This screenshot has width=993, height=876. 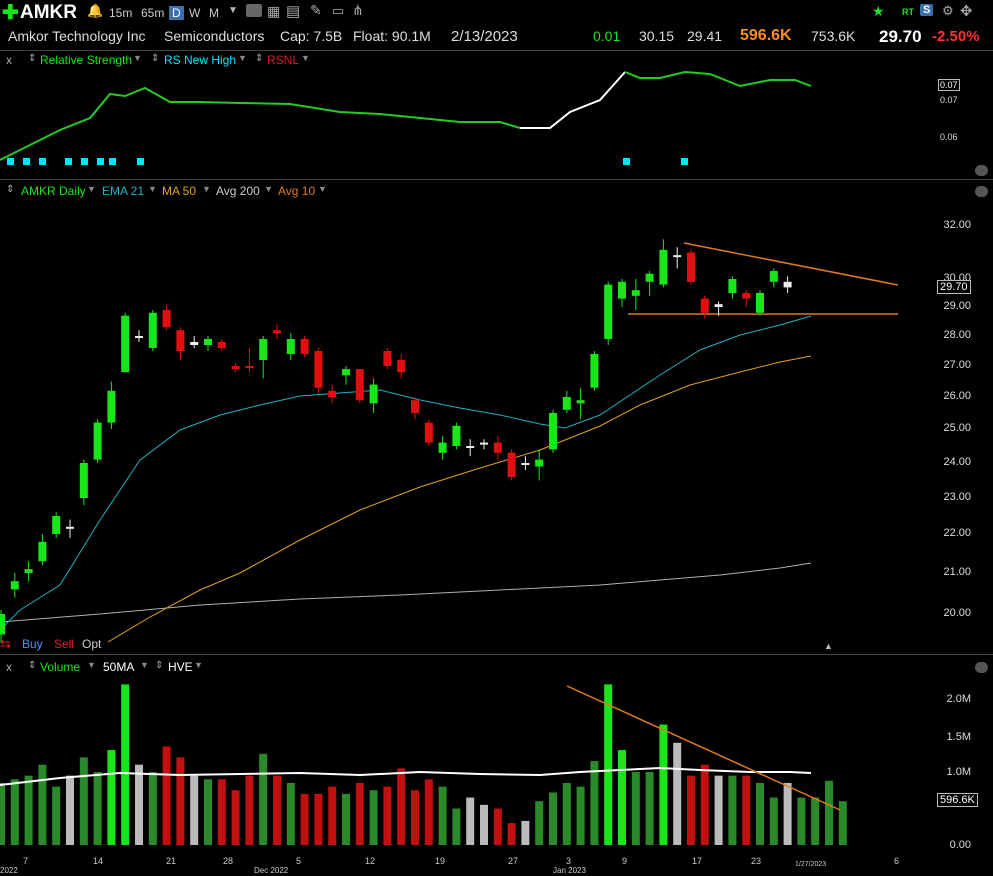 What do you see at coordinates (60, 667) in the screenshot?
I see `indicator-volume: Volume` at bounding box center [60, 667].